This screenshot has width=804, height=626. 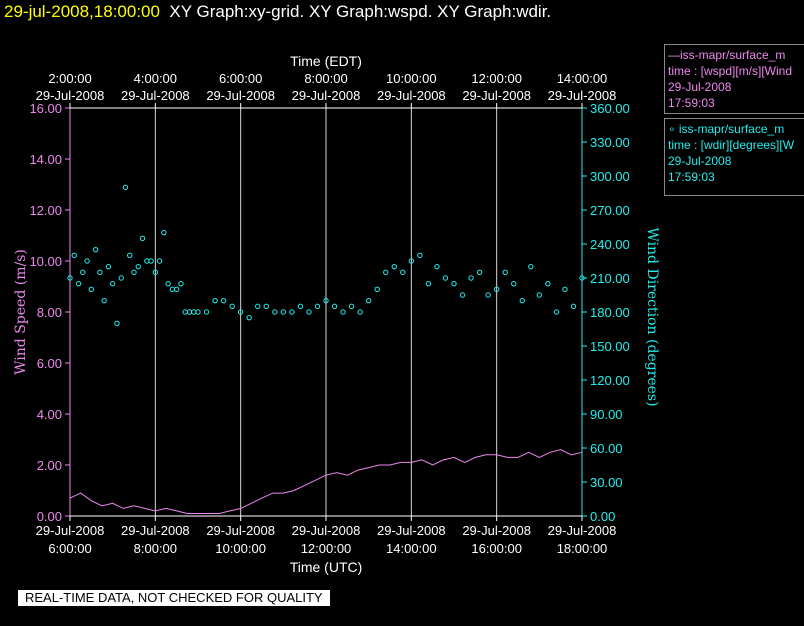 I want to click on x-top-tick-time: 4:00:00, so click(x=155, y=78).